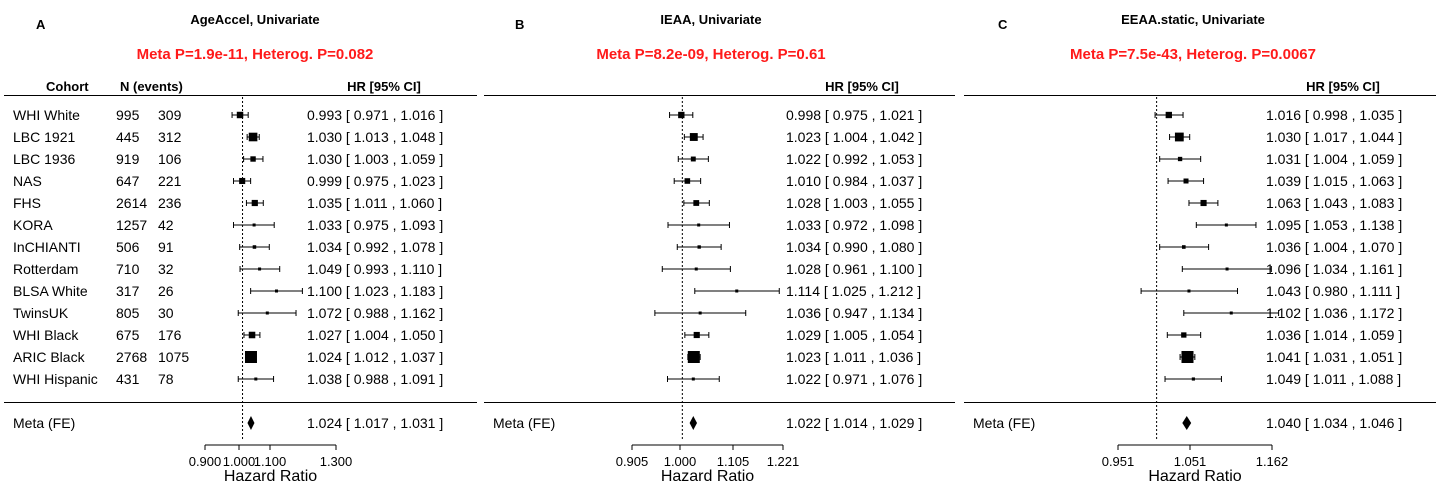  What do you see at coordinates (1334, 357) in the screenshot?
I see `hr-ci-text: 1.041 [ 1.031 , 1.051 ]` at bounding box center [1334, 357].